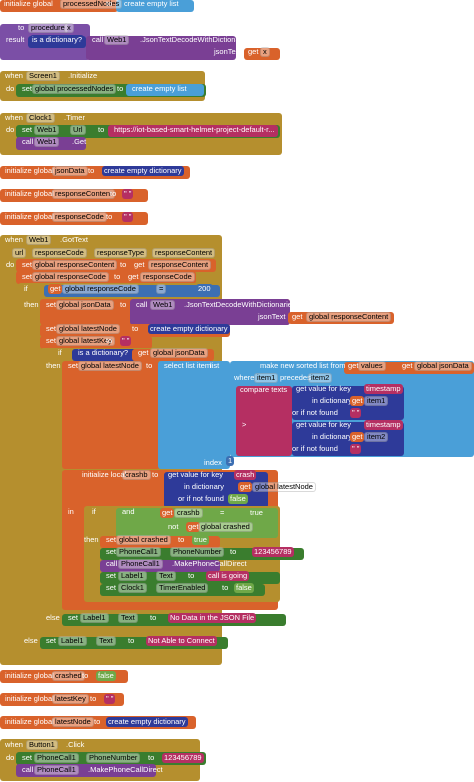 The width and height of the screenshot is (474, 782). What do you see at coordinates (132, 576) in the screenshot?
I see `block-text: Label1` at bounding box center [132, 576].